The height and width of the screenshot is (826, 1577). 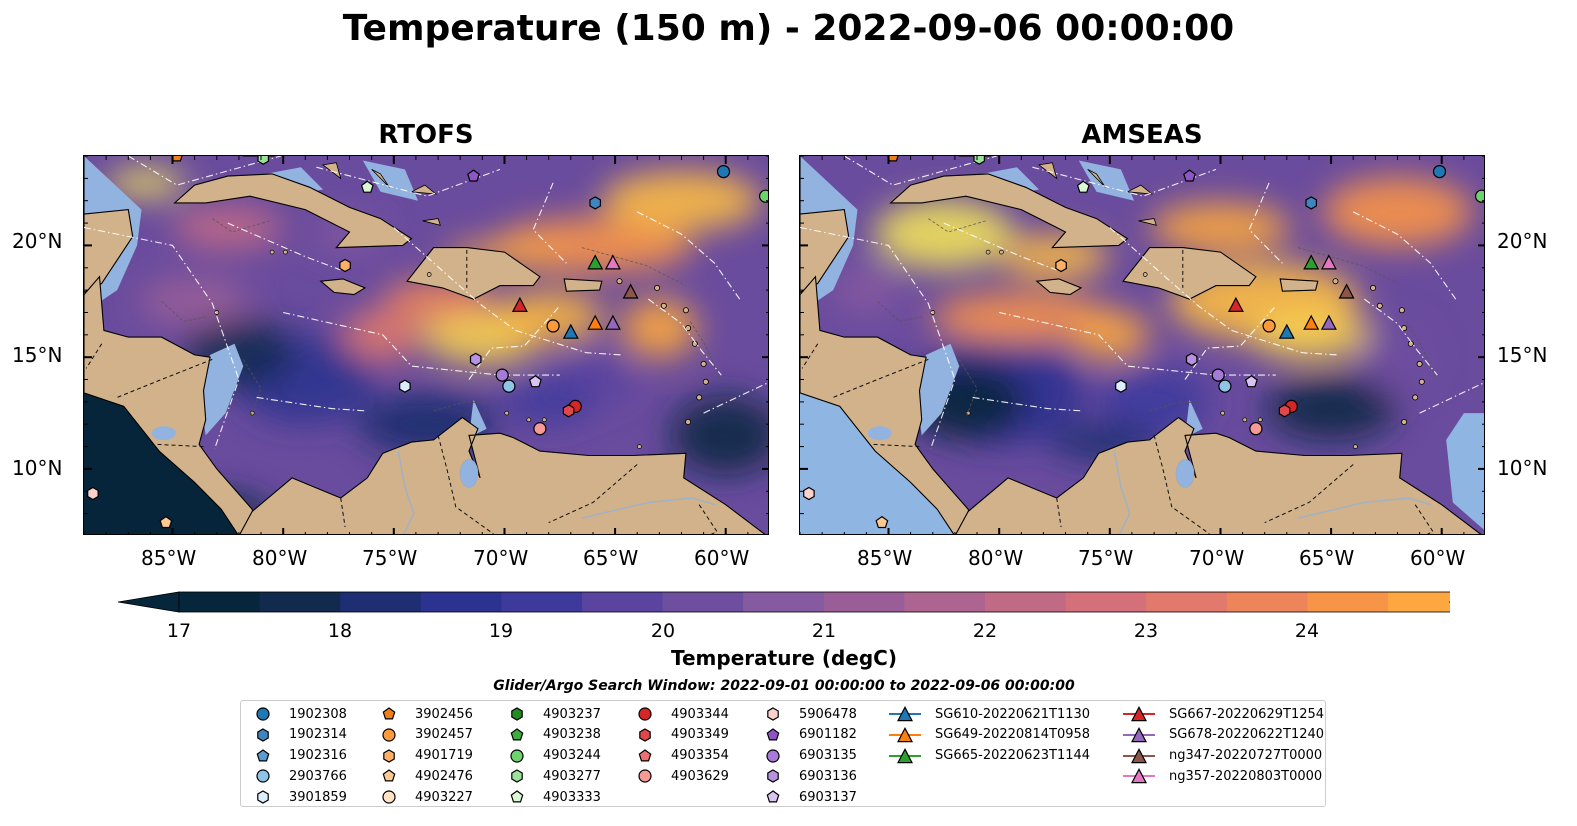 What do you see at coordinates (318, 797) in the screenshot?
I see `legend-item-label: 3901859` at bounding box center [318, 797].